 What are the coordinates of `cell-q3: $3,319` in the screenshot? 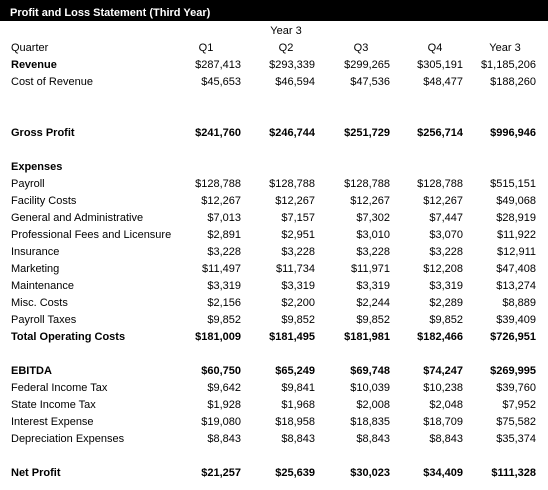 It's located at (373, 286).